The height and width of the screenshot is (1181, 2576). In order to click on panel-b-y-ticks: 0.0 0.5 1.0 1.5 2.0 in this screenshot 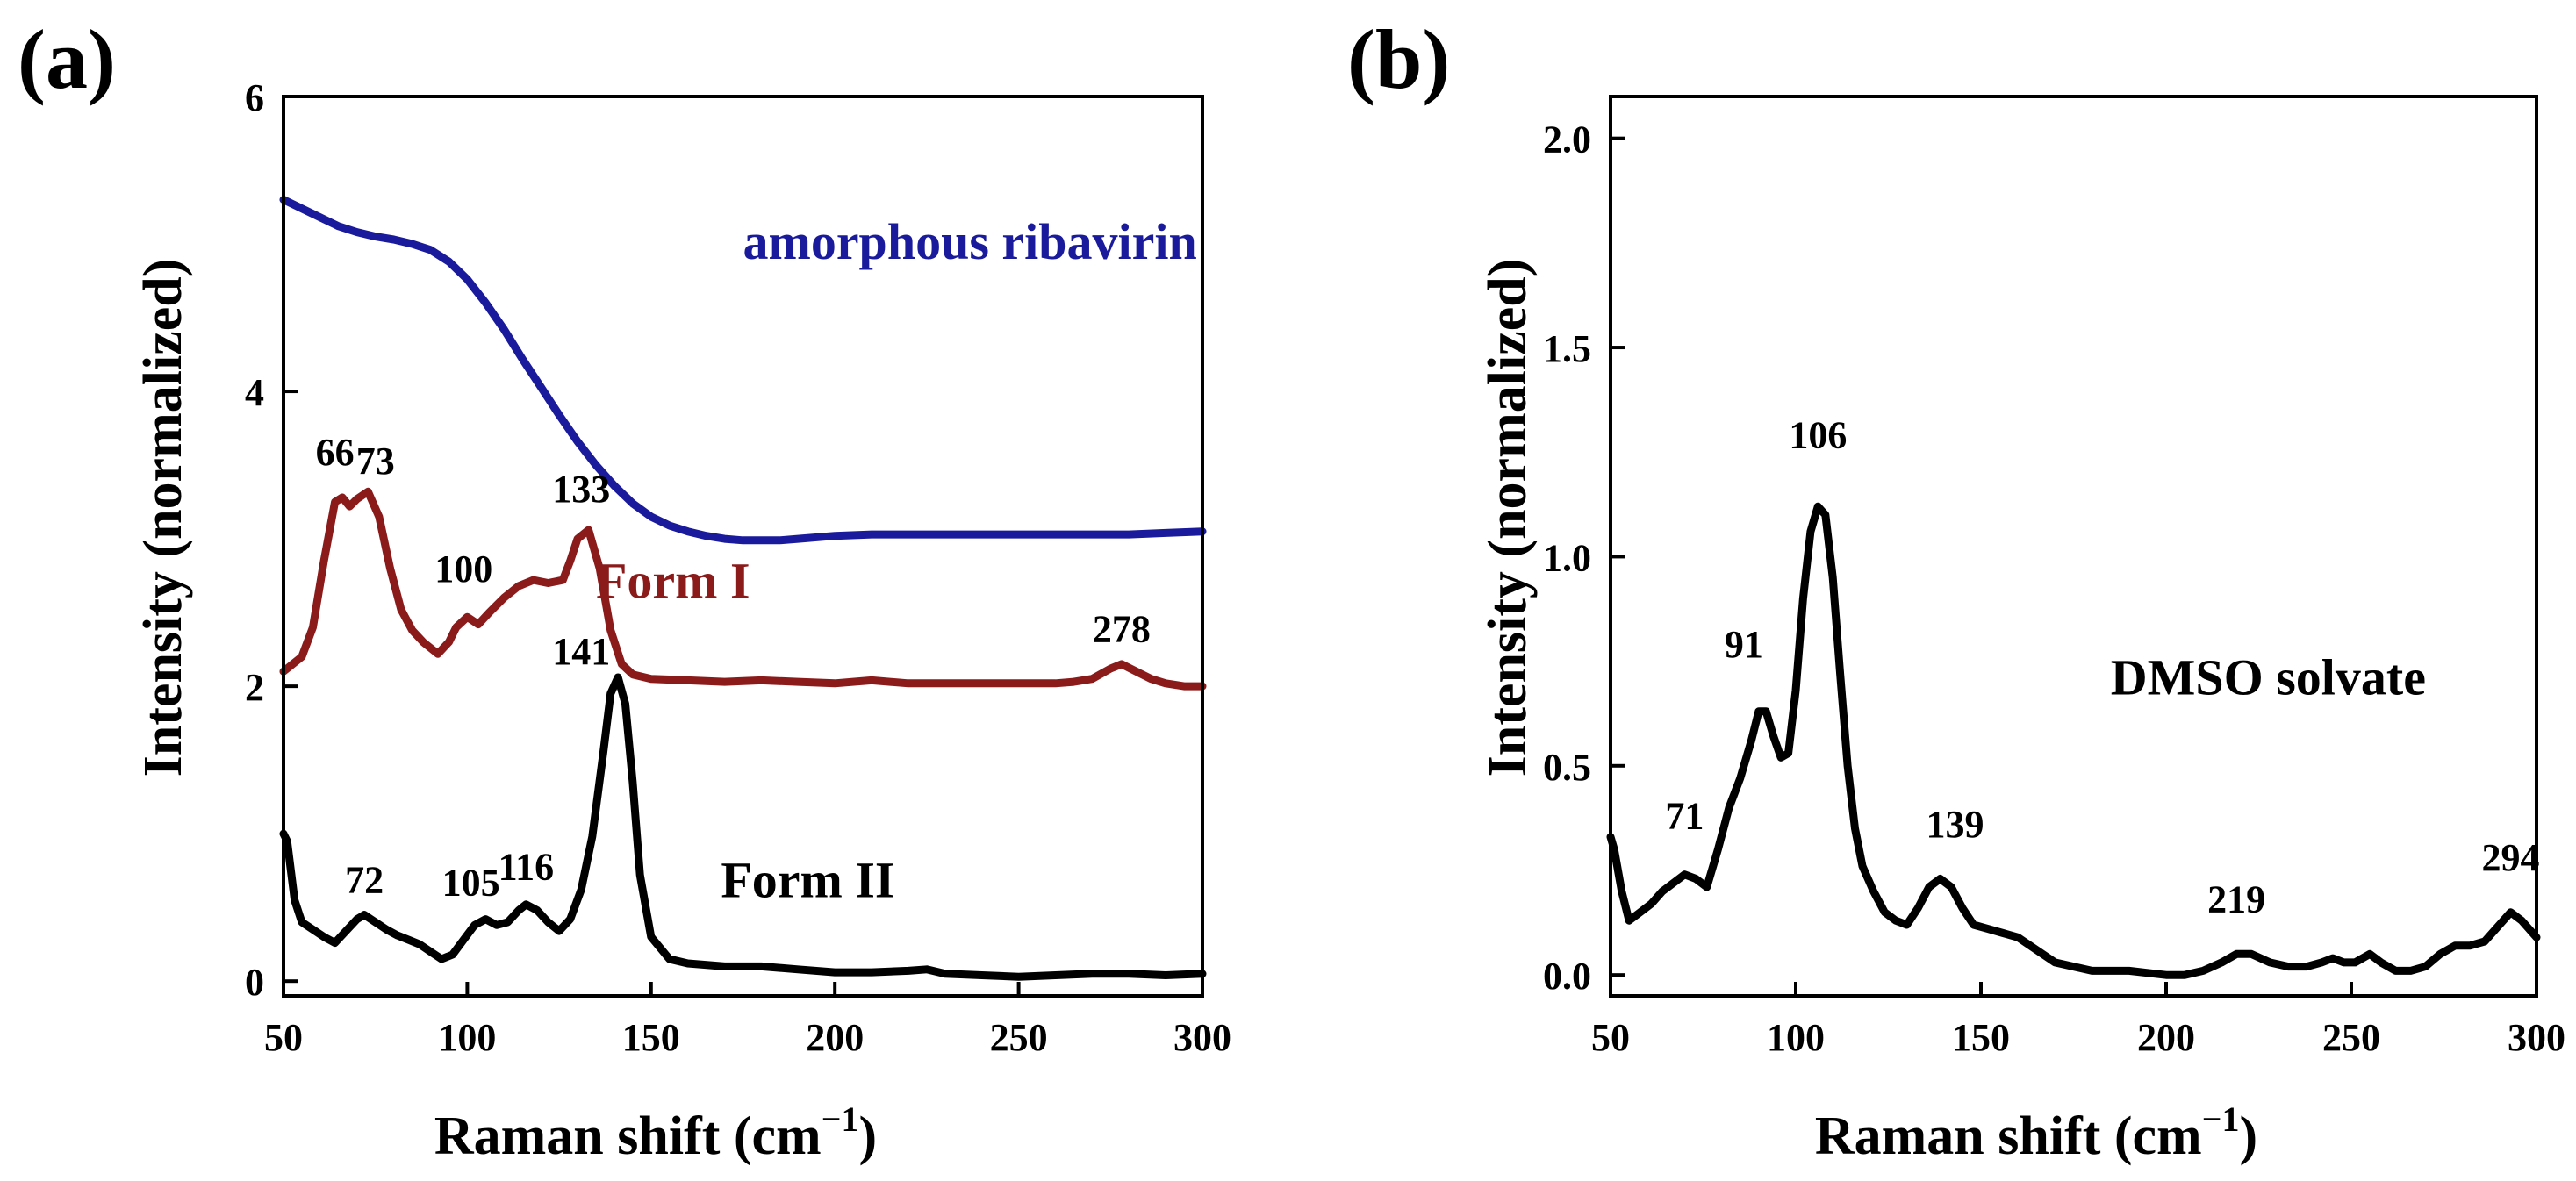, I will do `click(1584, 558)`.